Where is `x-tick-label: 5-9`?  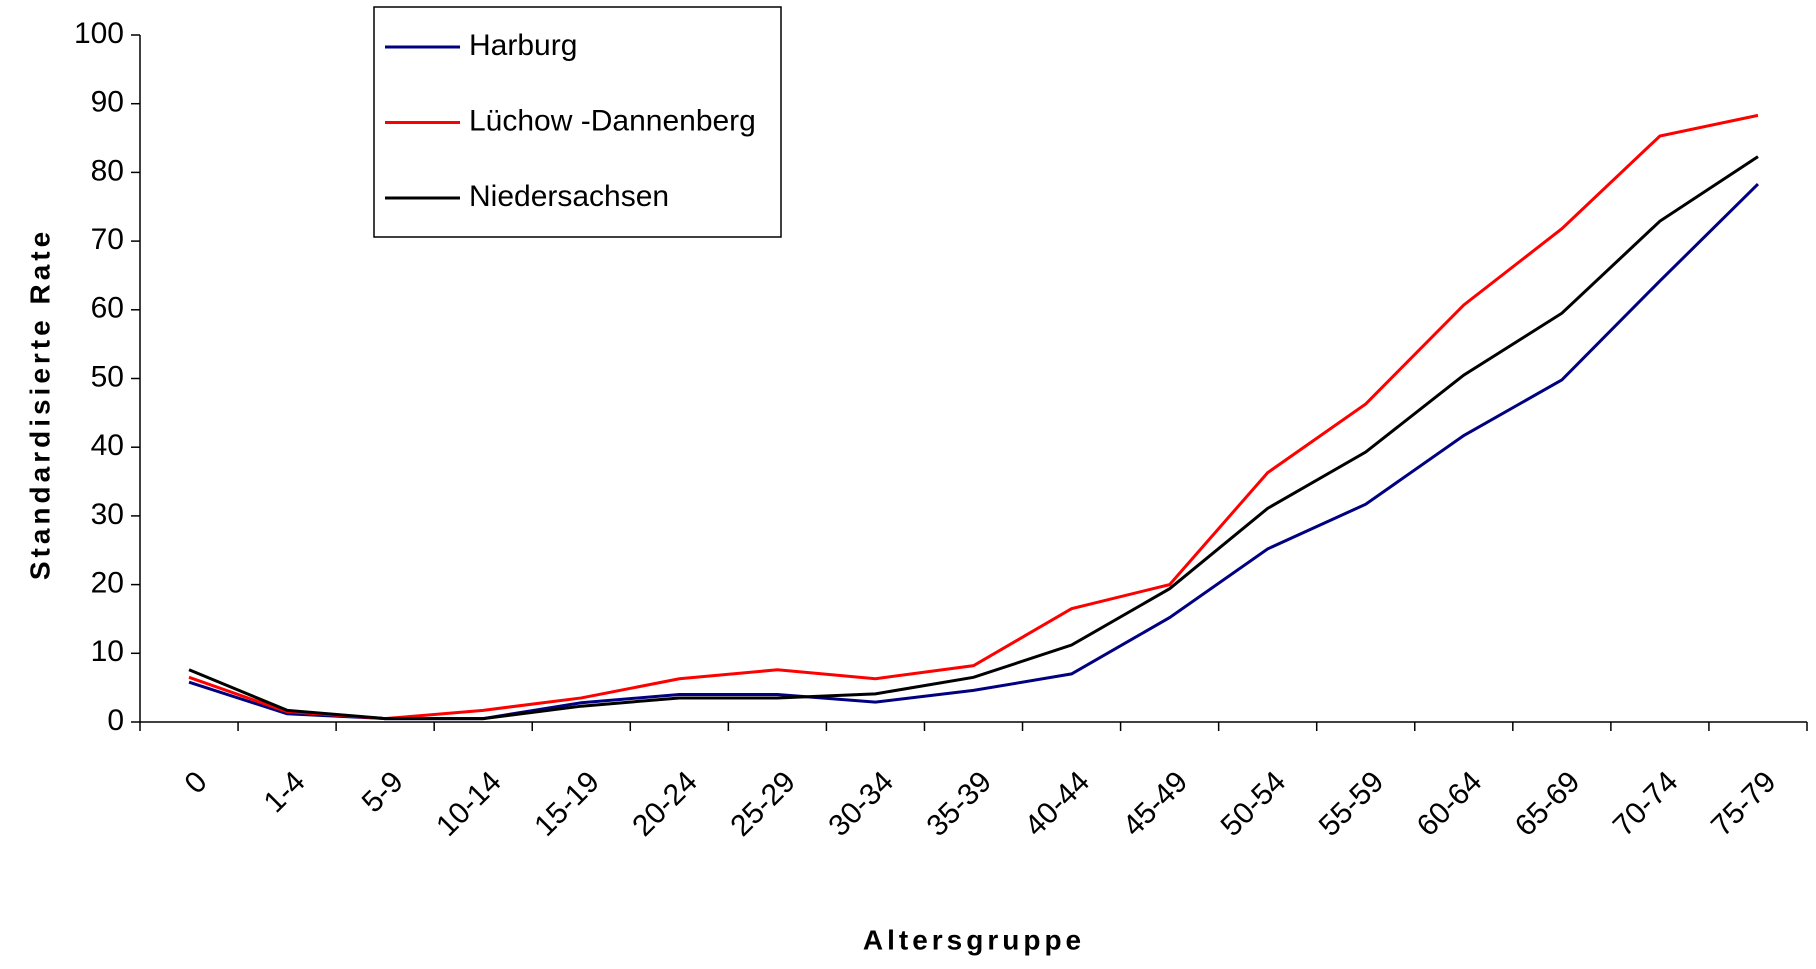
x-tick-label: 5-9 is located at coordinates (383, 792).